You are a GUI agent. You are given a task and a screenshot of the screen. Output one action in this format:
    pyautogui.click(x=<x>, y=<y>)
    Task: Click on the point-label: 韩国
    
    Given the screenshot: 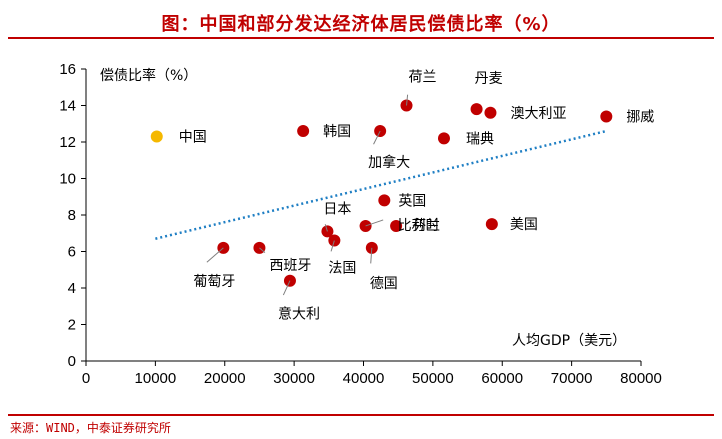 What is the action you would take?
    pyautogui.click(x=337, y=132)
    